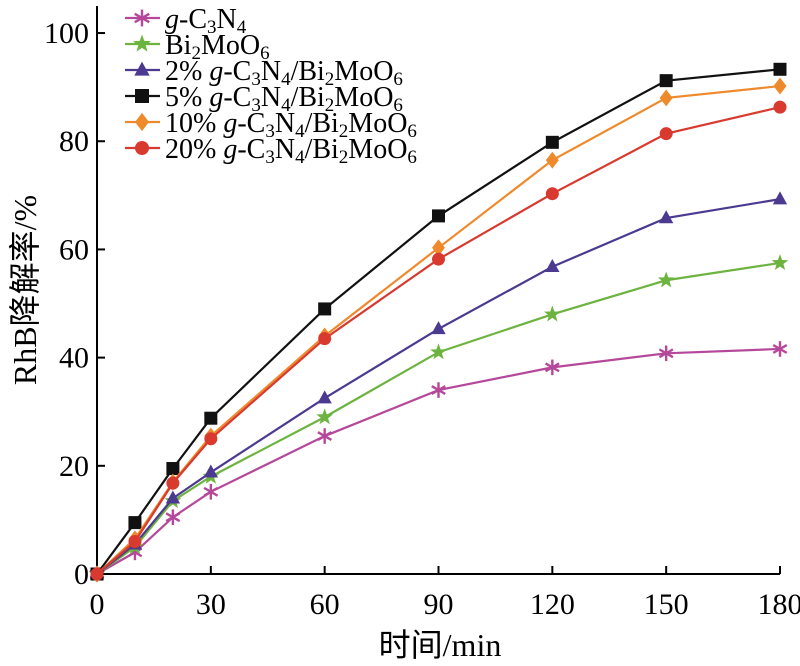 The width and height of the screenshot is (800, 666). What do you see at coordinates (211, 604) in the screenshot?
I see `x-tick-label: 30` at bounding box center [211, 604].